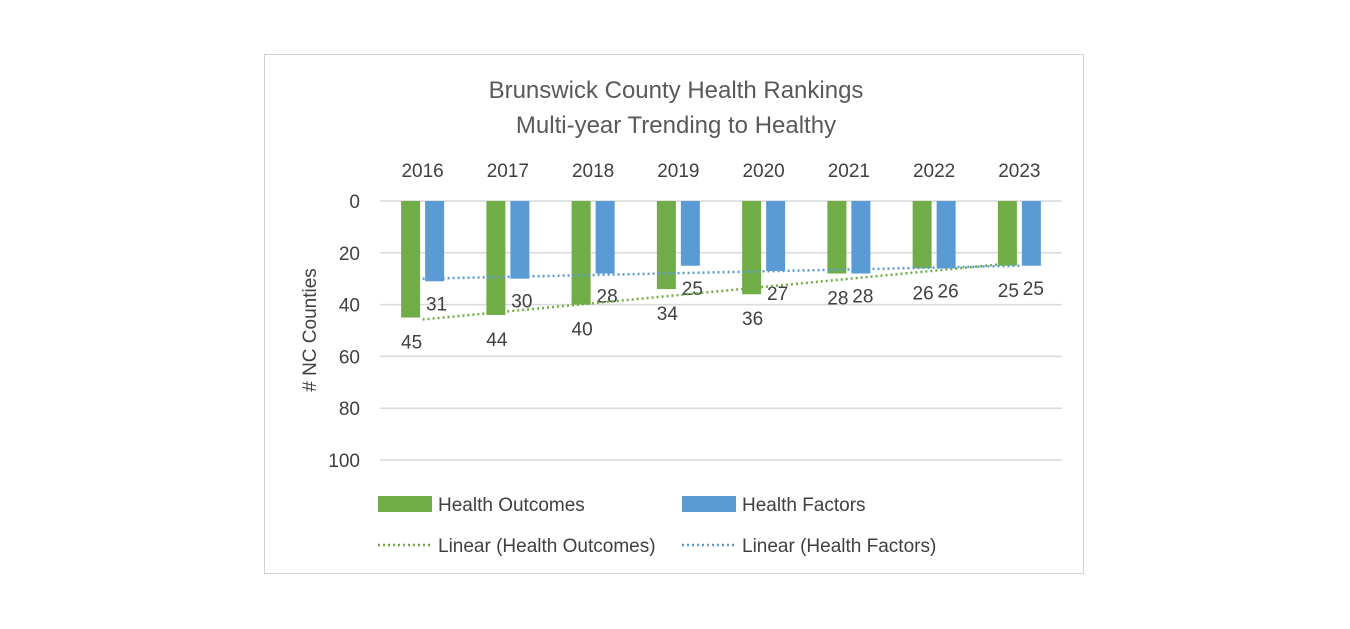 The width and height of the screenshot is (1350, 629). What do you see at coordinates (310, 330) in the screenshot?
I see `y-axis-title: # NC Counties` at bounding box center [310, 330].